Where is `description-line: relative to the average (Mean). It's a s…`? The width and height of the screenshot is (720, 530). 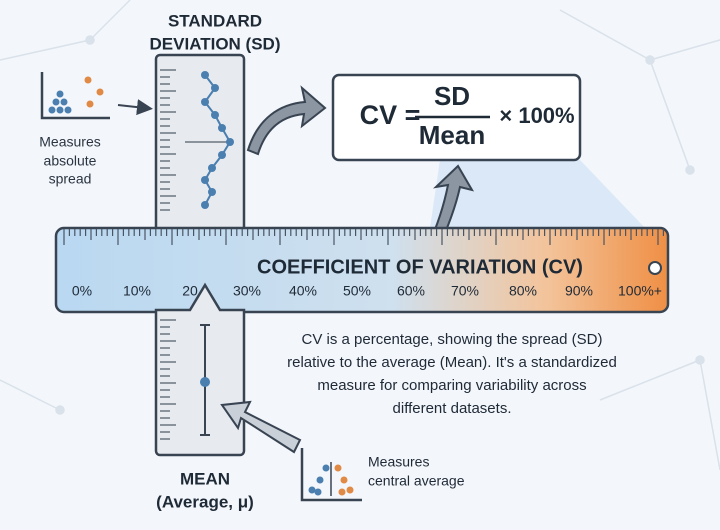
description-line: relative to the average (Mean). It's a s… is located at coordinates (452, 362).